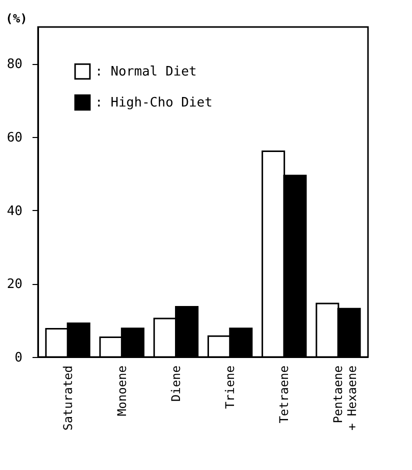 This screenshot has width=412, height=470. I want to click on y-tick-label: 20, so click(14, 284).